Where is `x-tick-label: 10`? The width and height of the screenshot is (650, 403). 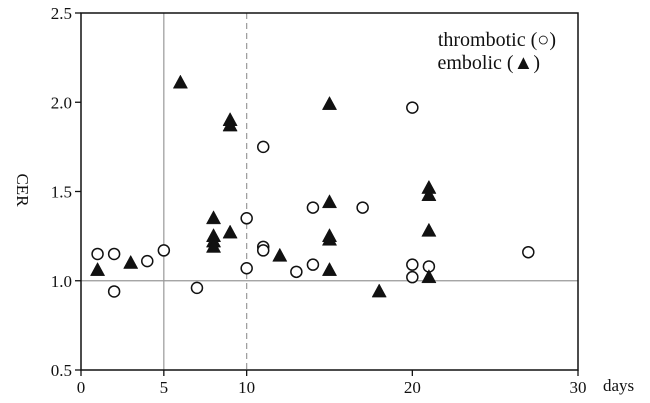 x-tick-label: 10 is located at coordinates (246, 387).